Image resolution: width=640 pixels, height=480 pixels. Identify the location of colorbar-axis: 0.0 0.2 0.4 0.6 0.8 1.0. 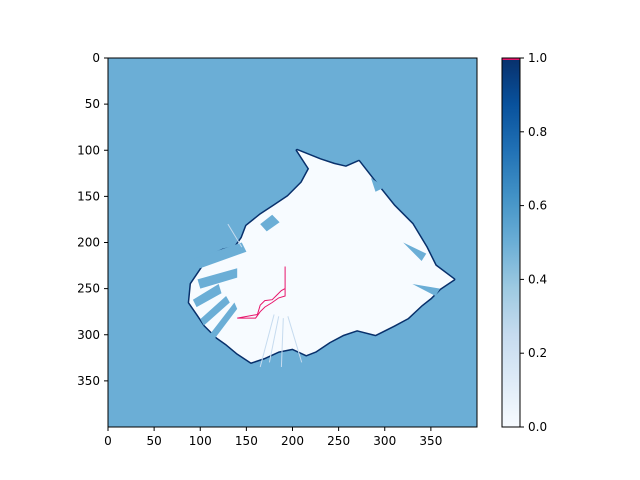
(533, 242).